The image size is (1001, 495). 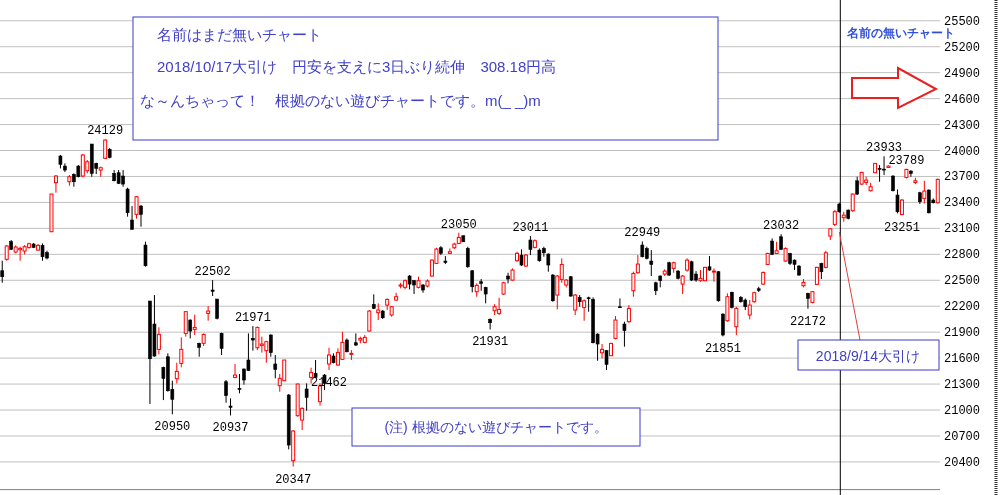 What do you see at coordinates (230, 428) in the screenshot?
I see `annotation: 20937` at bounding box center [230, 428].